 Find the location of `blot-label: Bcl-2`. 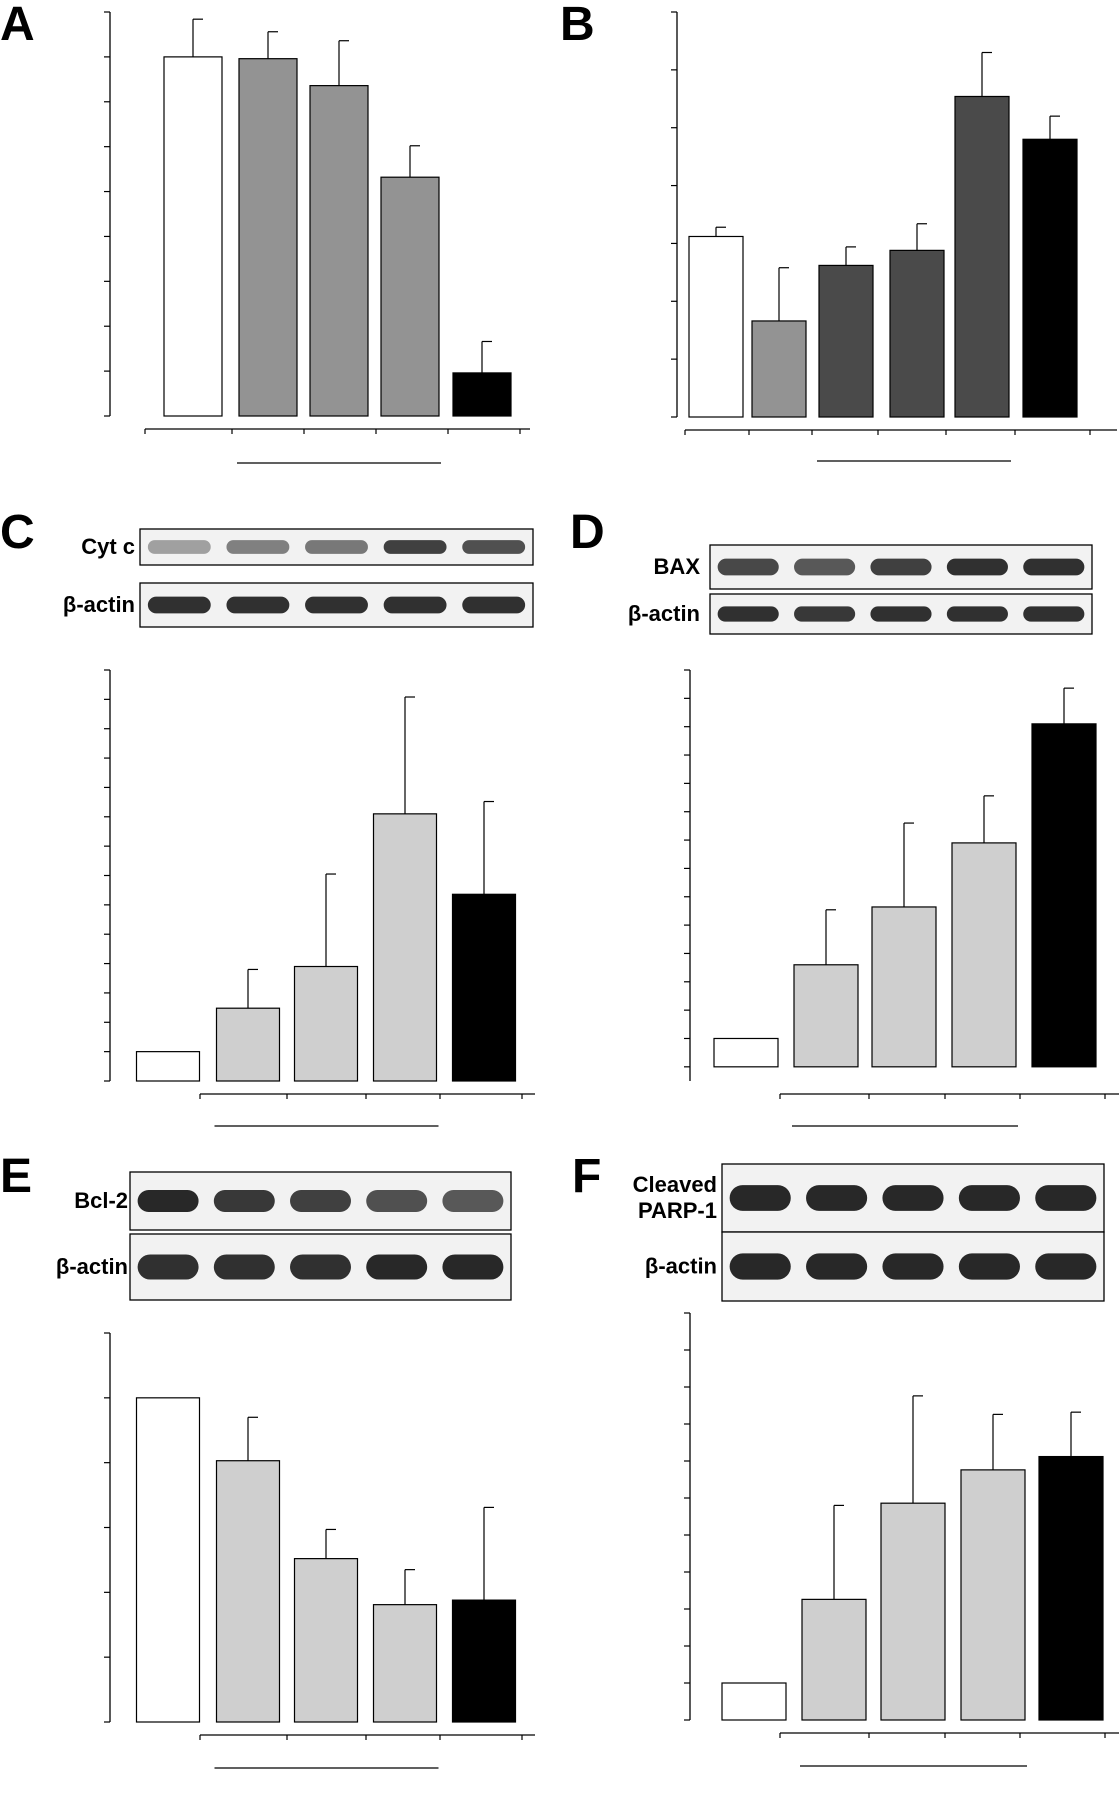

blot-label: Bcl-2 is located at coordinates (101, 1200).